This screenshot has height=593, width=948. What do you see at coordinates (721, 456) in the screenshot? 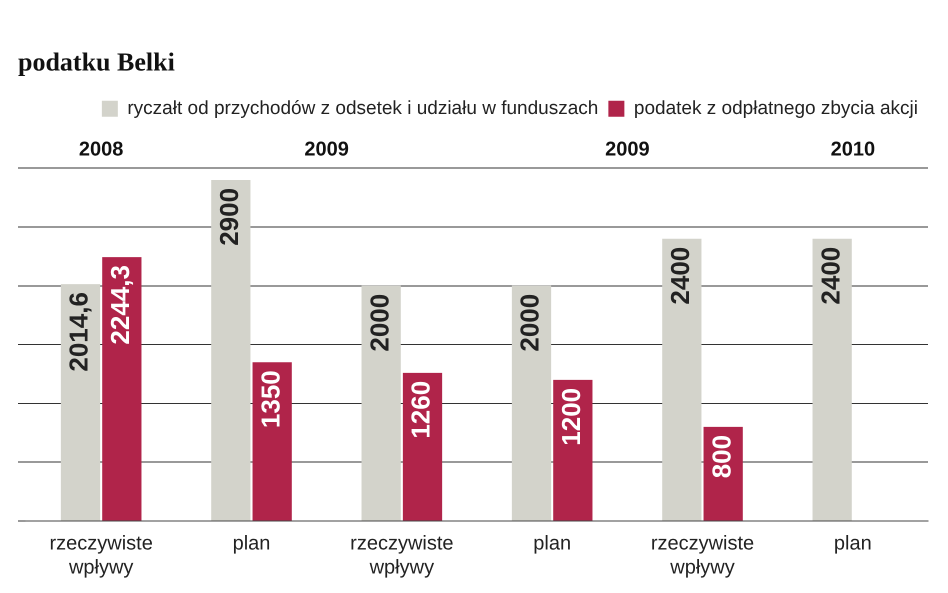
I see `data-label: 800` at bounding box center [721, 456].